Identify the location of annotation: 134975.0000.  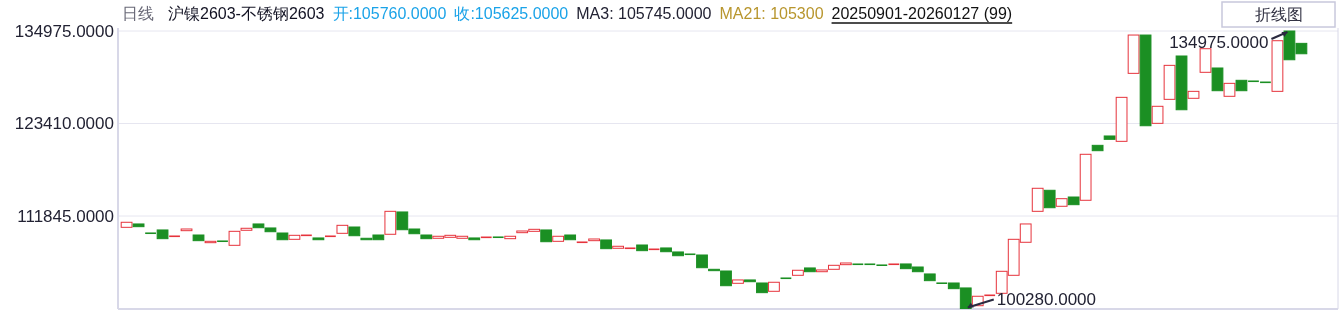
(1219, 42).